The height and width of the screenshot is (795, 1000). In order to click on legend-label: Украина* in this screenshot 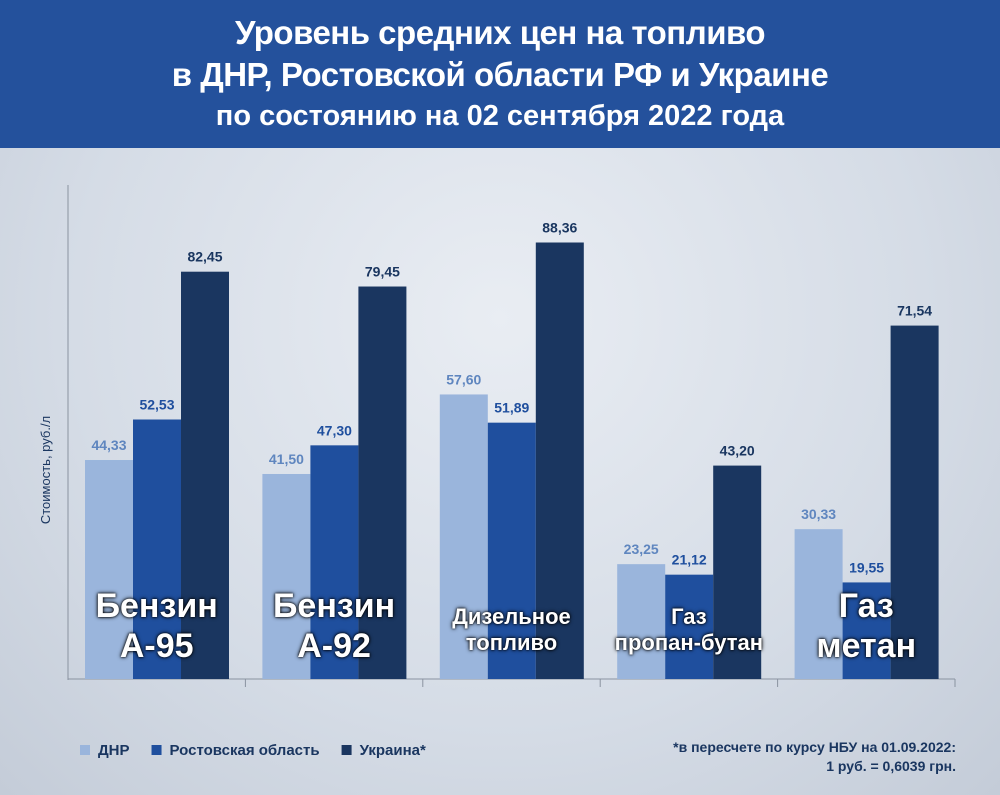, I will do `click(393, 750)`.